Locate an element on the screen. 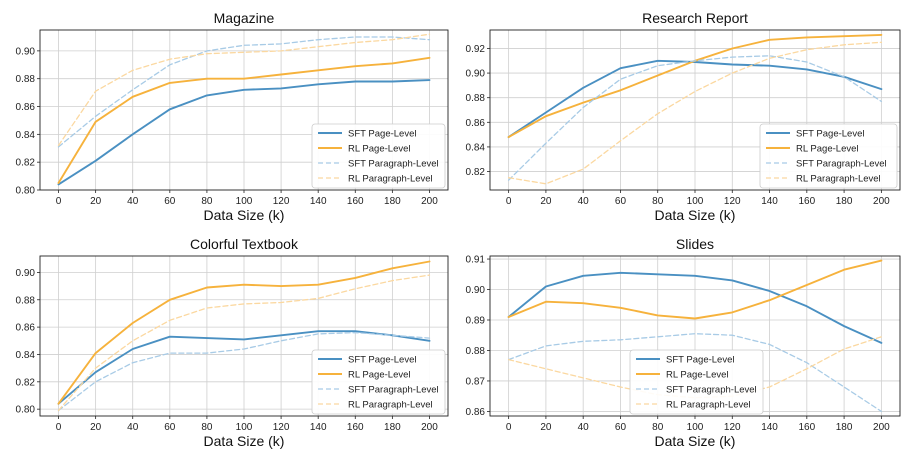 The width and height of the screenshot is (913, 457). chart-title: Slides is located at coordinates (695, 244).